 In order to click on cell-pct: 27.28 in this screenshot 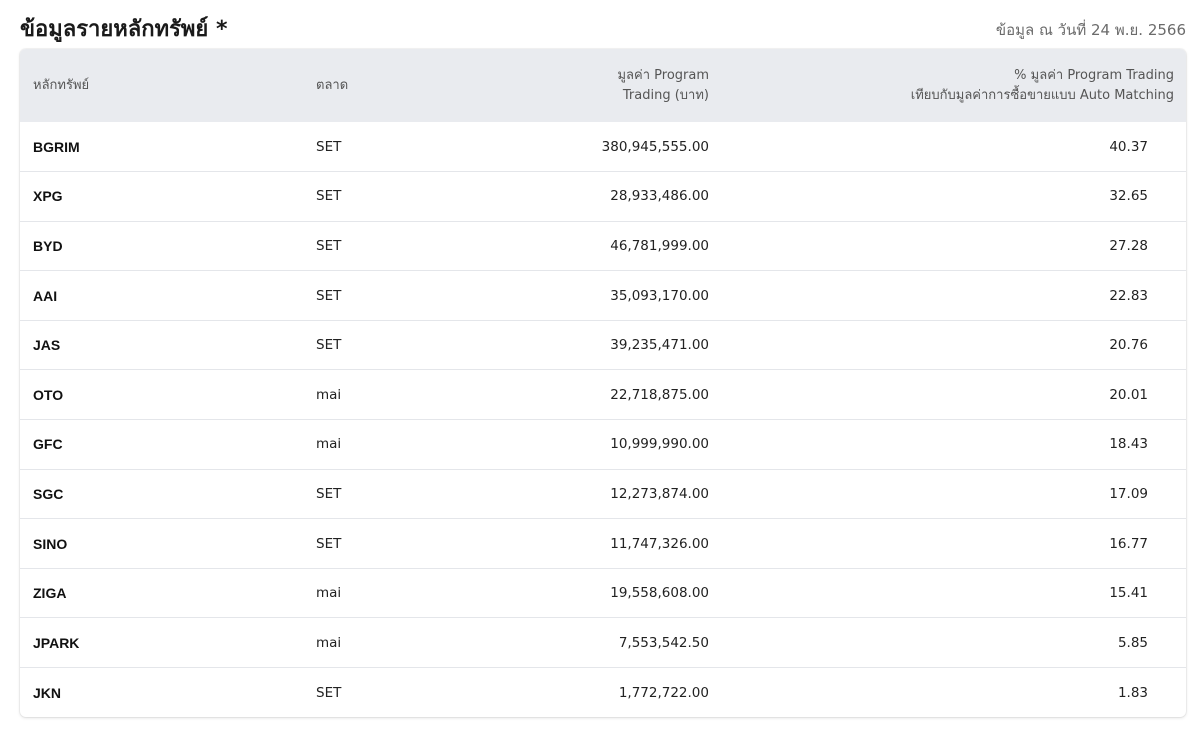, I will do `click(1128, 245)`.